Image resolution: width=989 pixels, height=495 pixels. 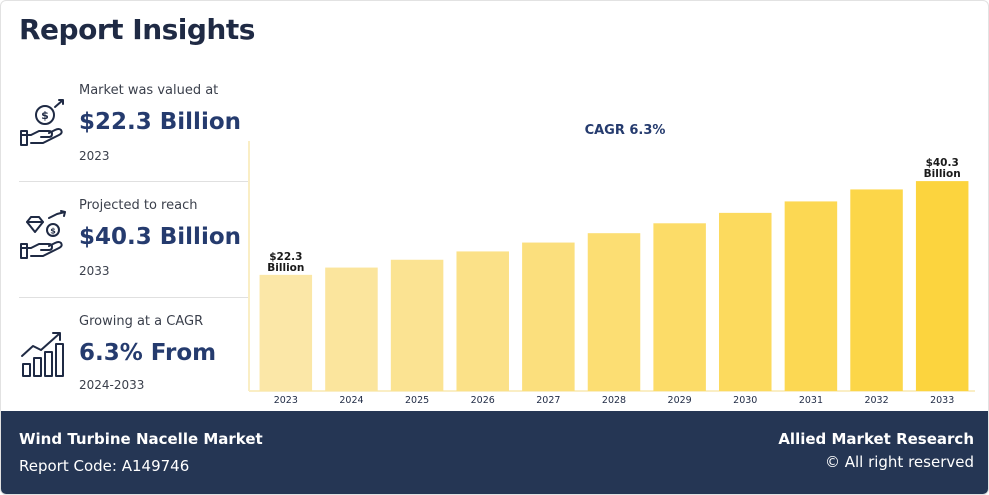 I want to click on bar-2032, so click(x=876, y=290).